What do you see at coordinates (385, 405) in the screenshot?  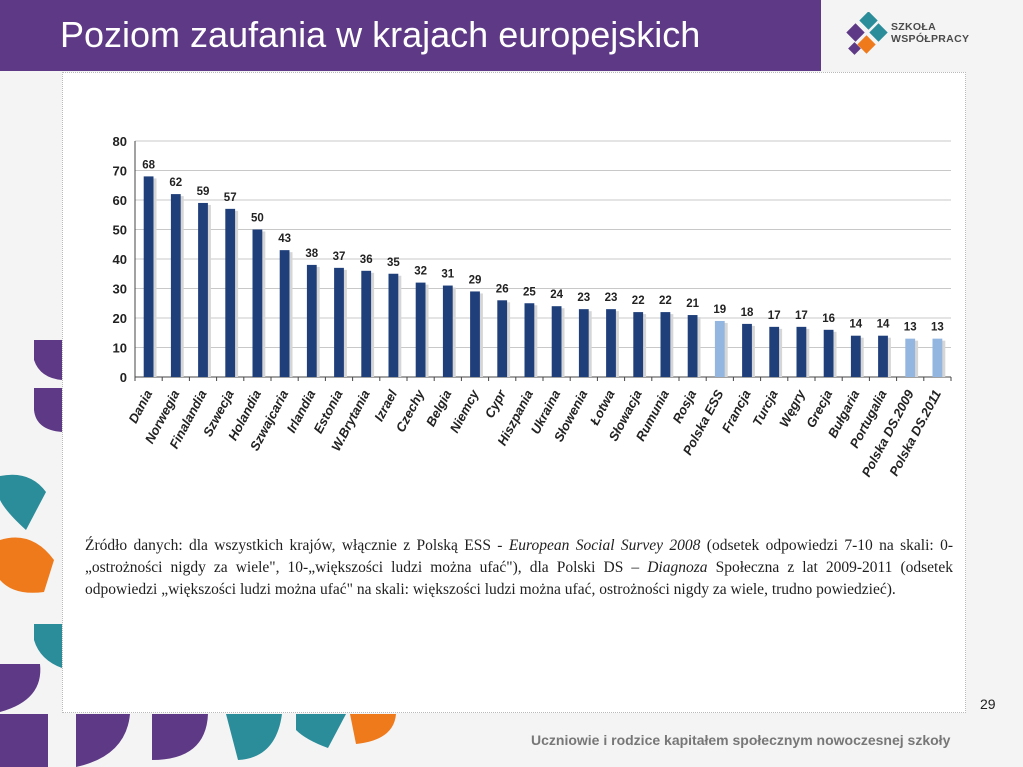 I see `x-tick-label: Izrael` at bounding box center [385, 405].